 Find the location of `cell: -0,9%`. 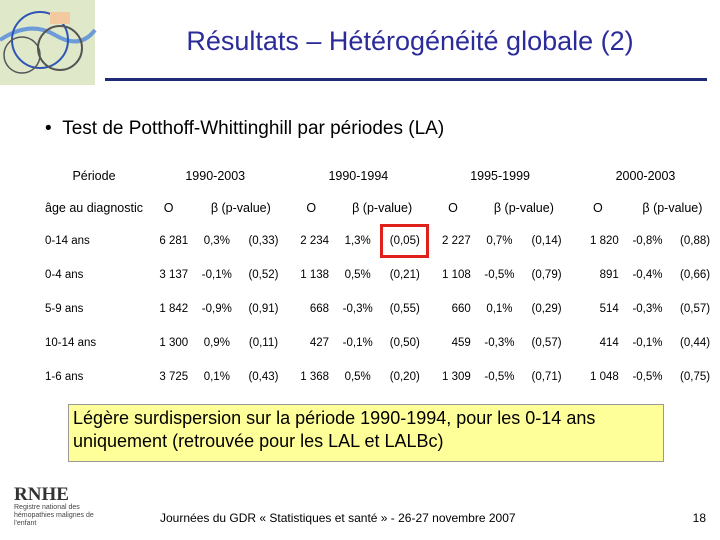

cell: -0,9% is located at coordinates (216, 309).